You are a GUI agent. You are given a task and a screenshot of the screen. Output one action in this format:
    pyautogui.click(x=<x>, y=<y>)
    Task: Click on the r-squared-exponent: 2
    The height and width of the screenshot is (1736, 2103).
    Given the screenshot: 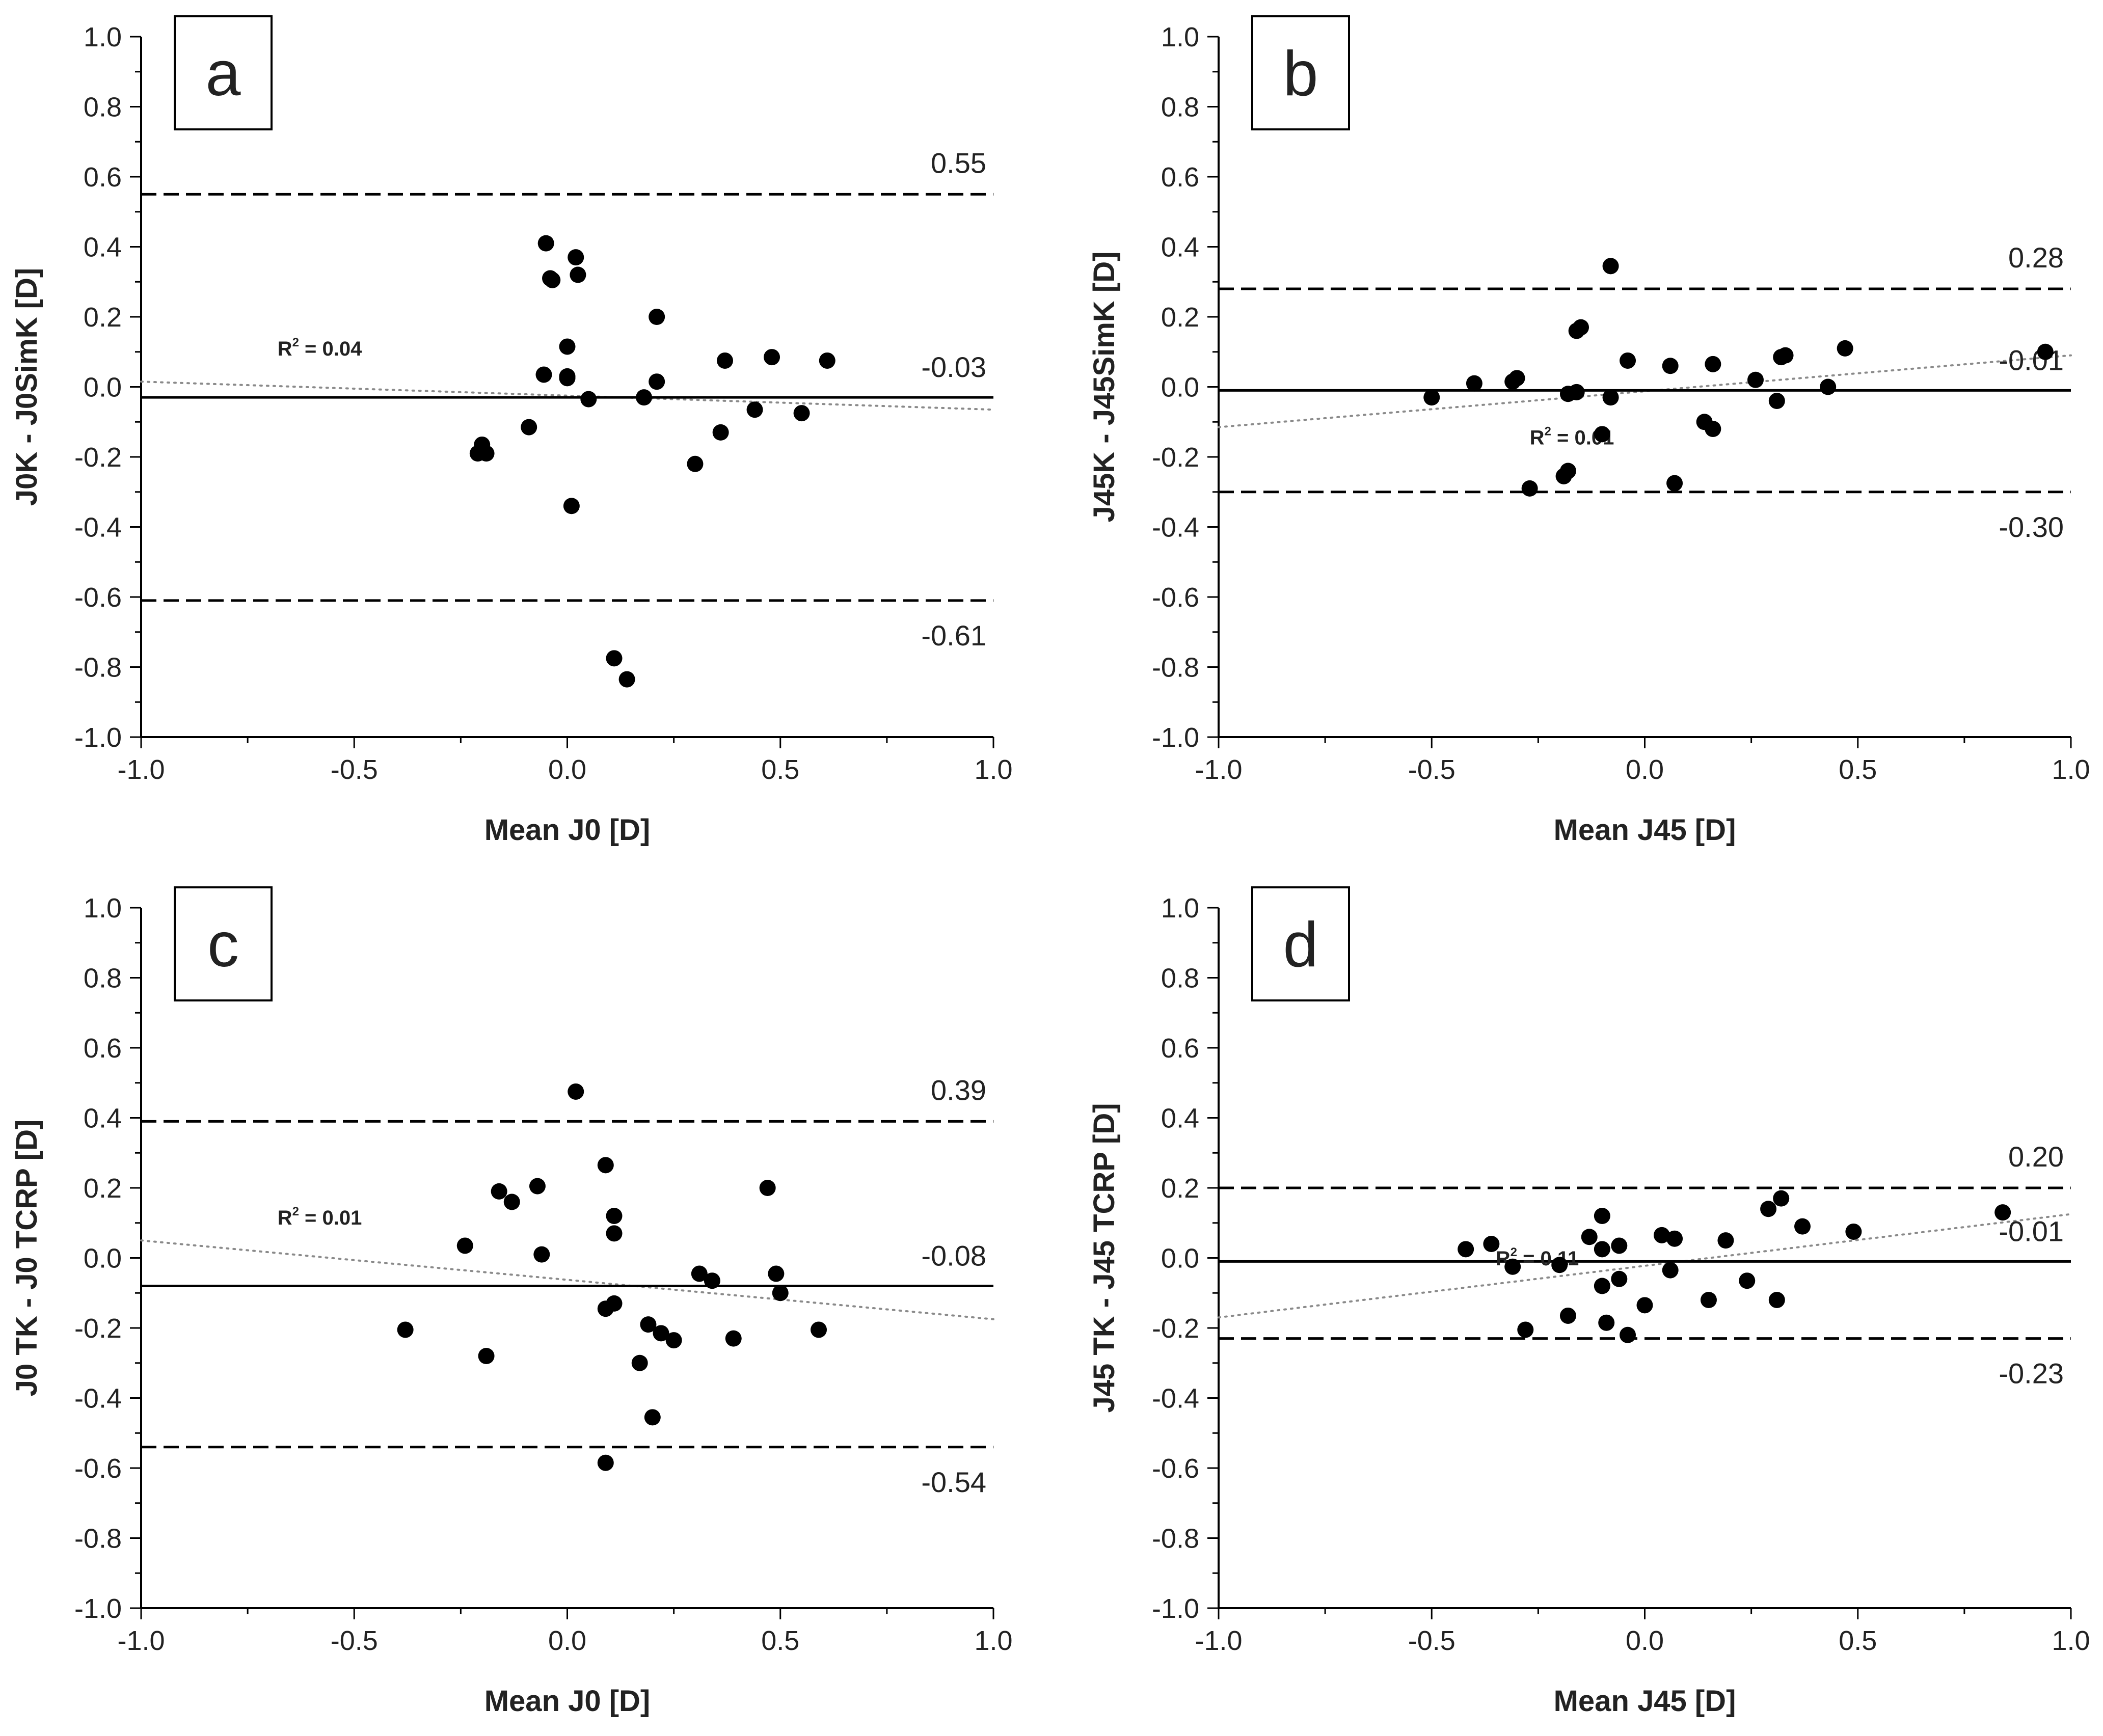 What is the action you would take?
    pyautogui.click(x=295, y=1211)
    